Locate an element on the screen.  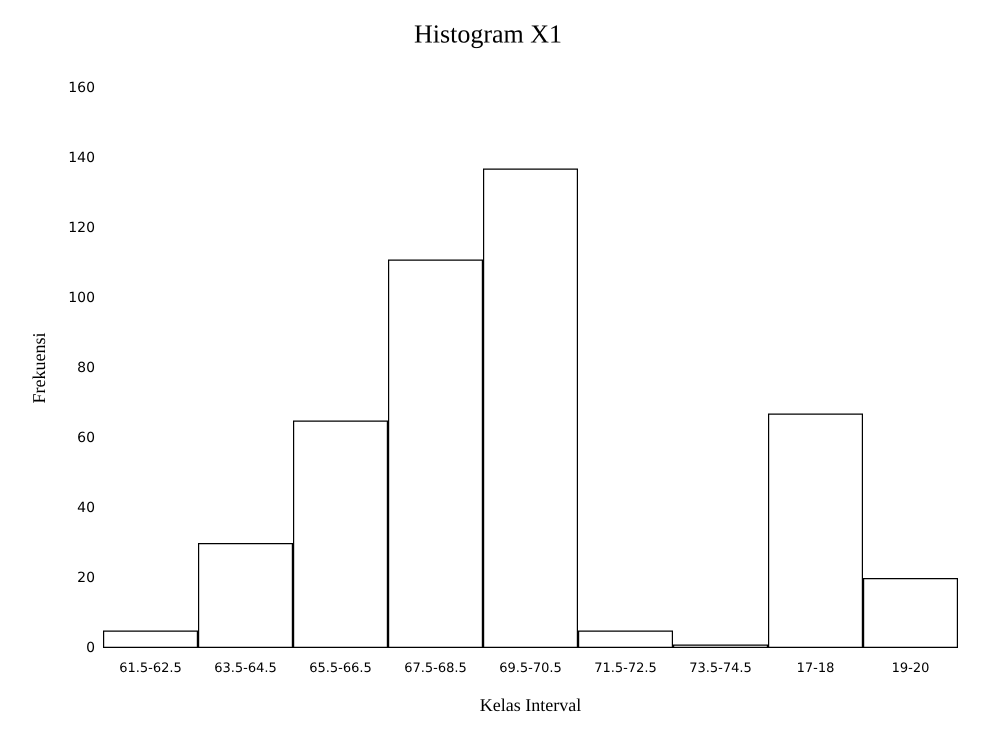
y-tick-label: 40 is located at coordinates (86, 508).